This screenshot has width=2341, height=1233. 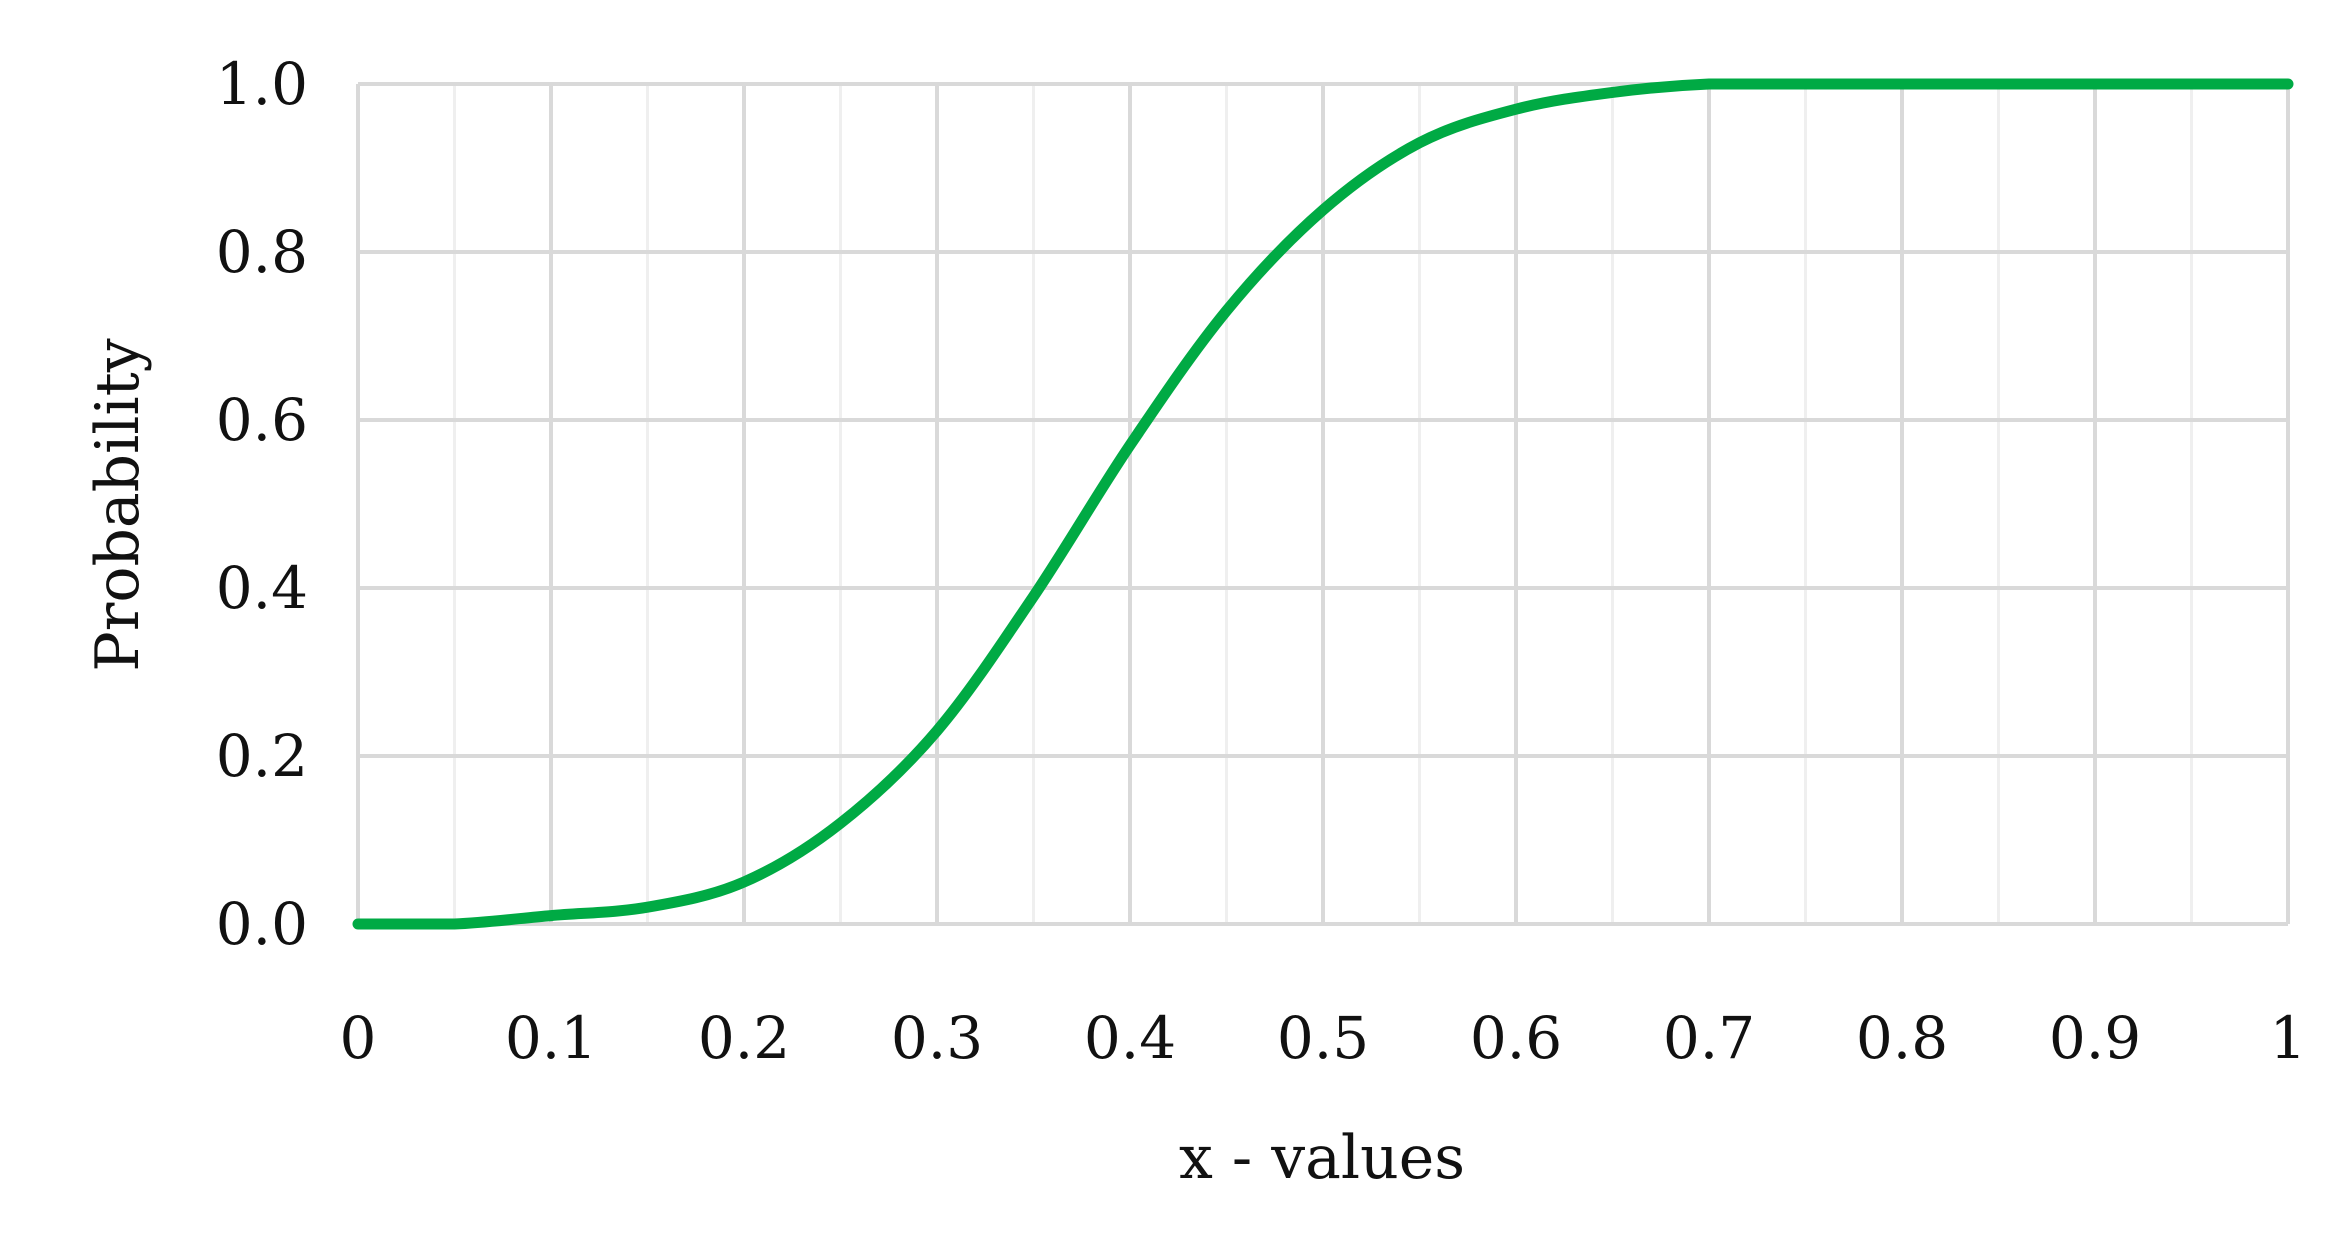 I want to click on x-tick-label: 0.3, so click(x=937, y=1038).